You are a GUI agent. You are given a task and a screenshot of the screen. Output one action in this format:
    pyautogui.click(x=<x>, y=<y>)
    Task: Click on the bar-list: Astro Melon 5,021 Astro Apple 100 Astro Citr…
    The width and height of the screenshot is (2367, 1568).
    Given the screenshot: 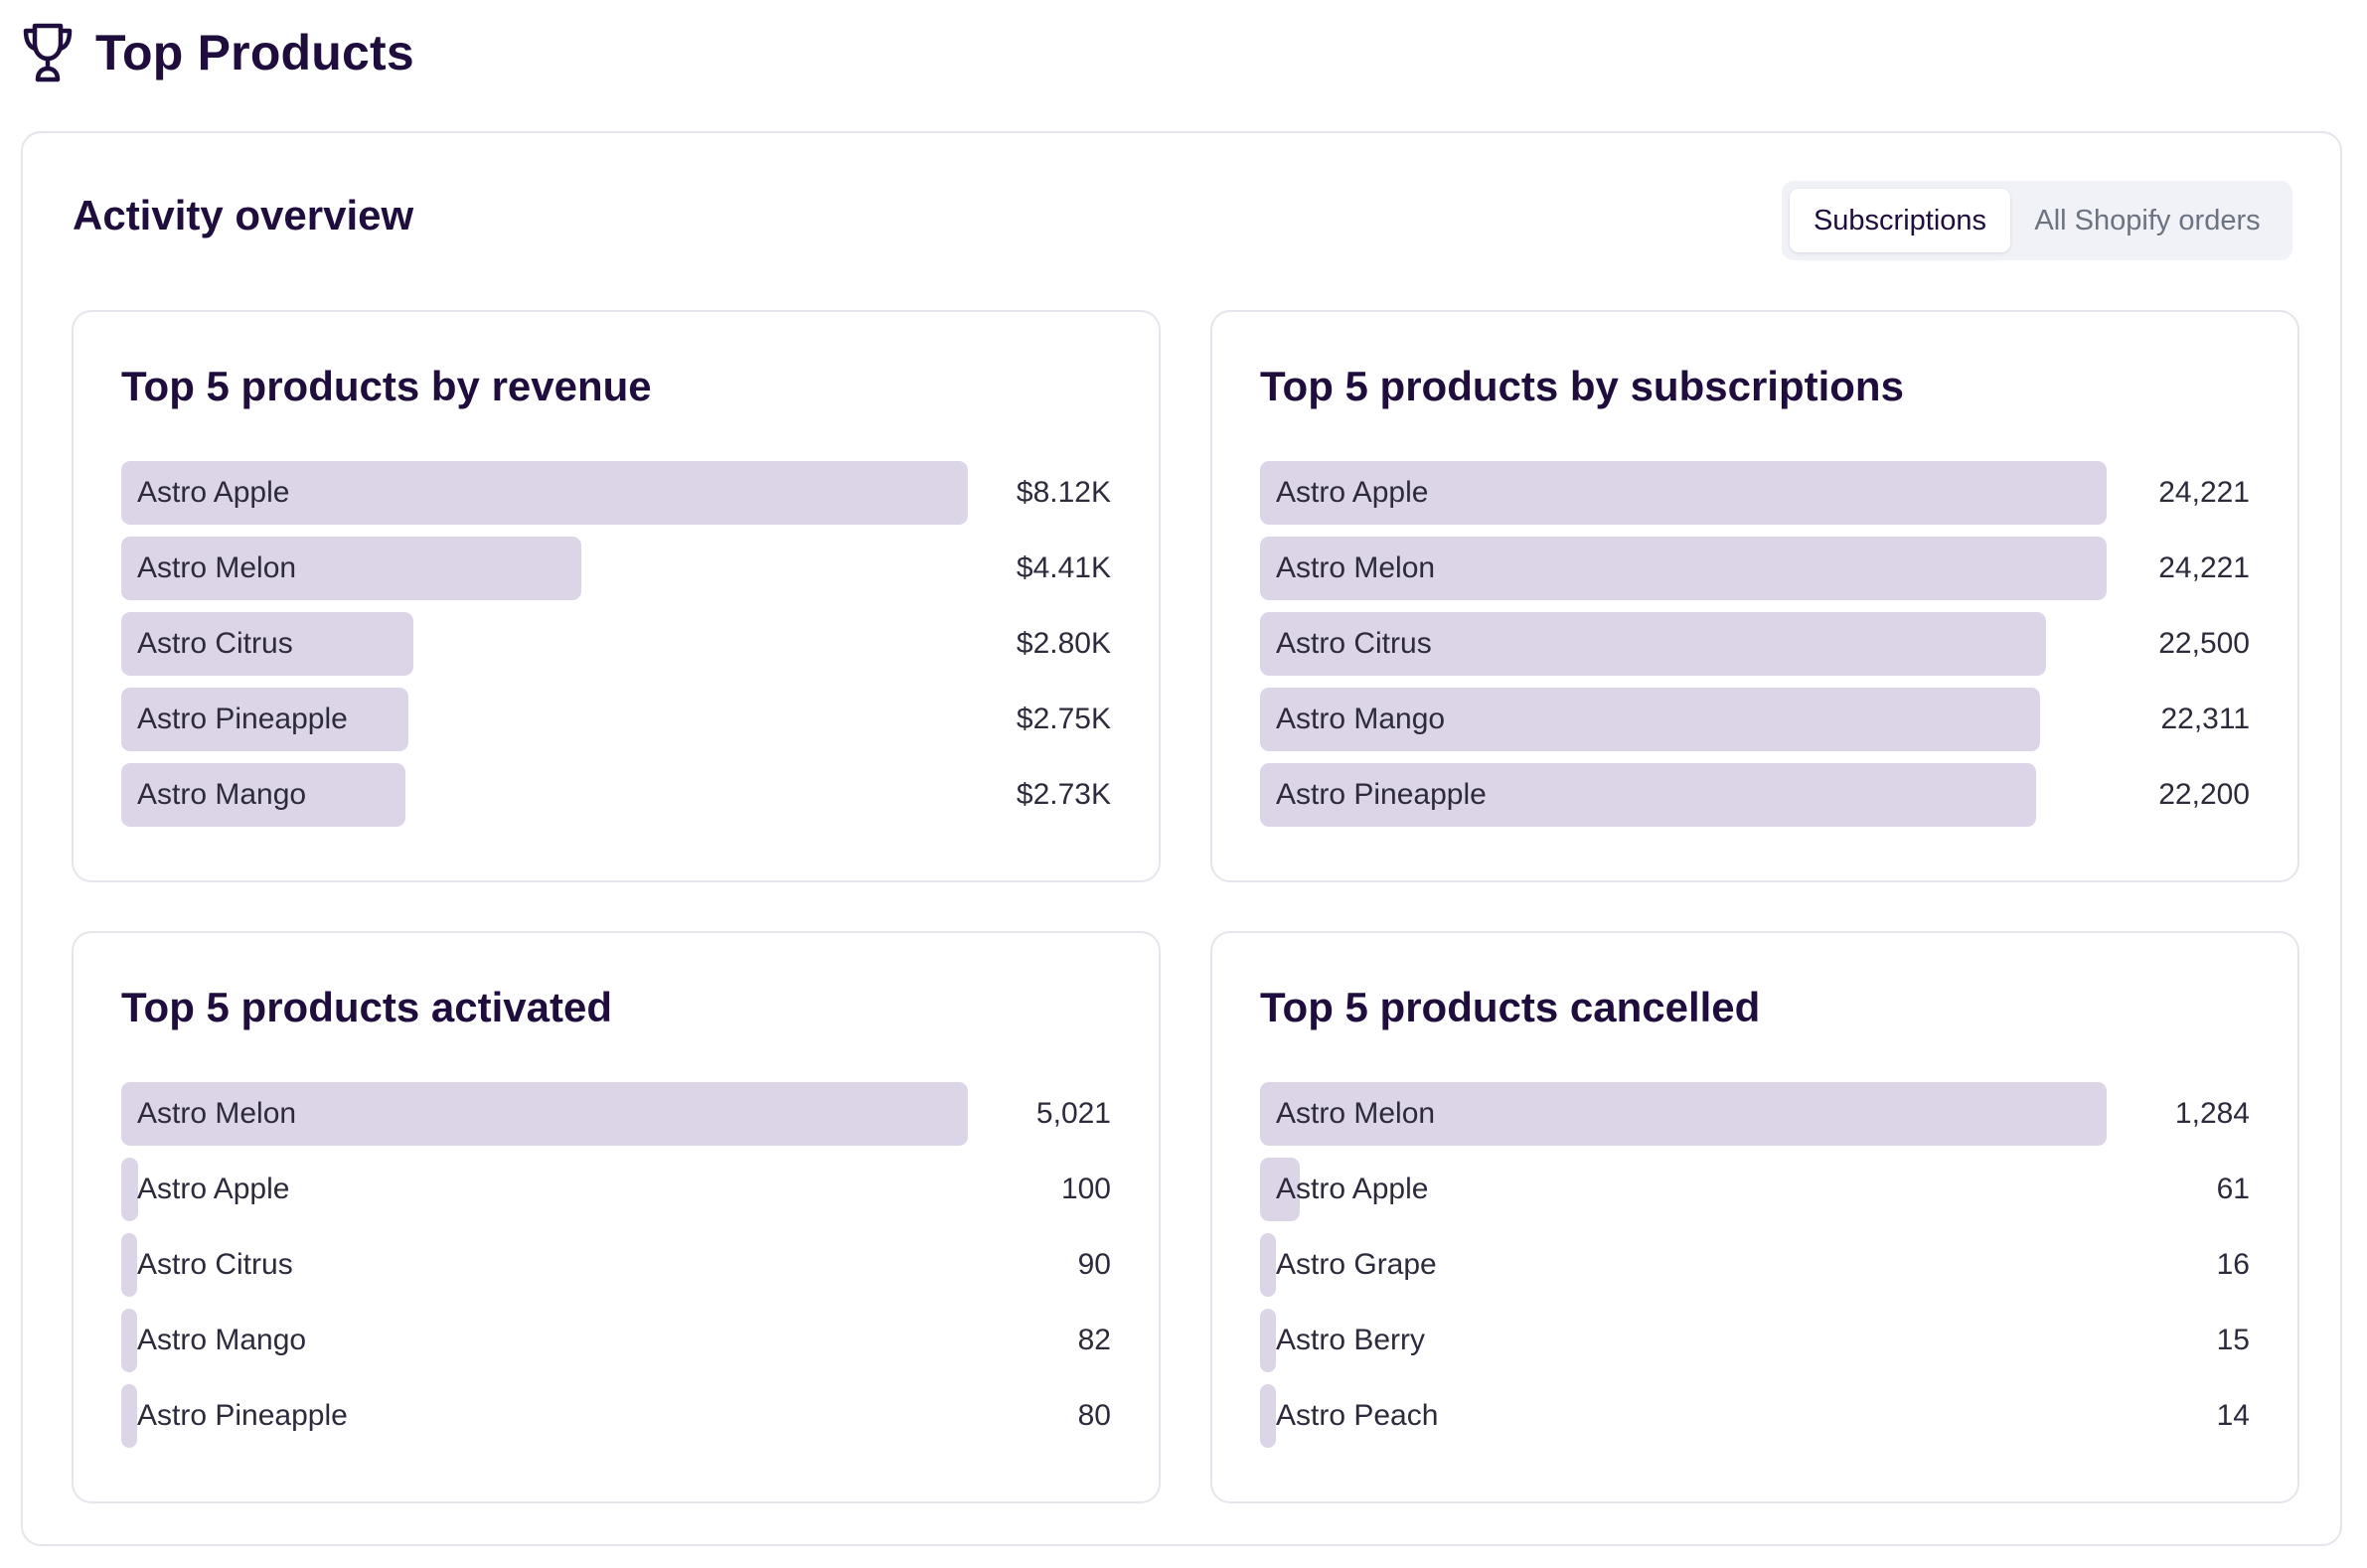 What is the action you would take?
    pyautogui.click(x=616, y=1271)
    